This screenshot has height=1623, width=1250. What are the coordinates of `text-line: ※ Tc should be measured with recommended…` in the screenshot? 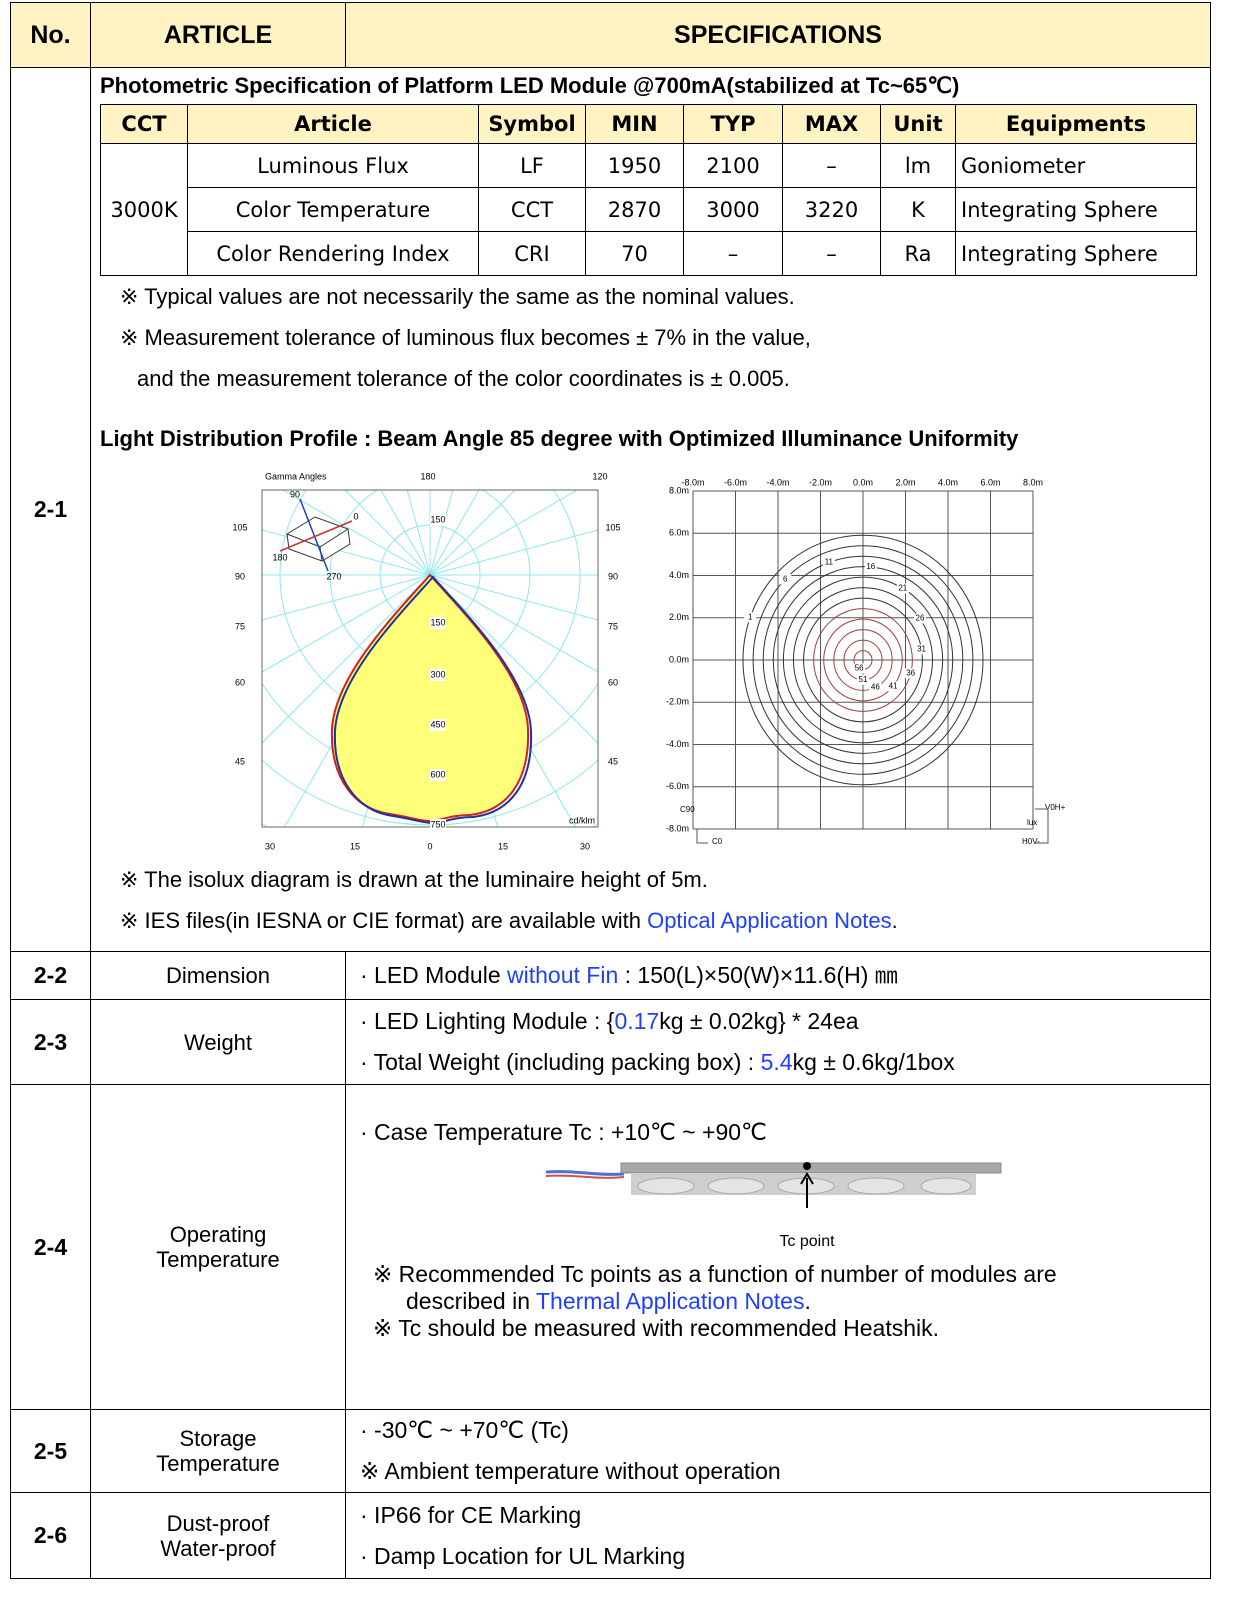 It's located at (715, 1328).